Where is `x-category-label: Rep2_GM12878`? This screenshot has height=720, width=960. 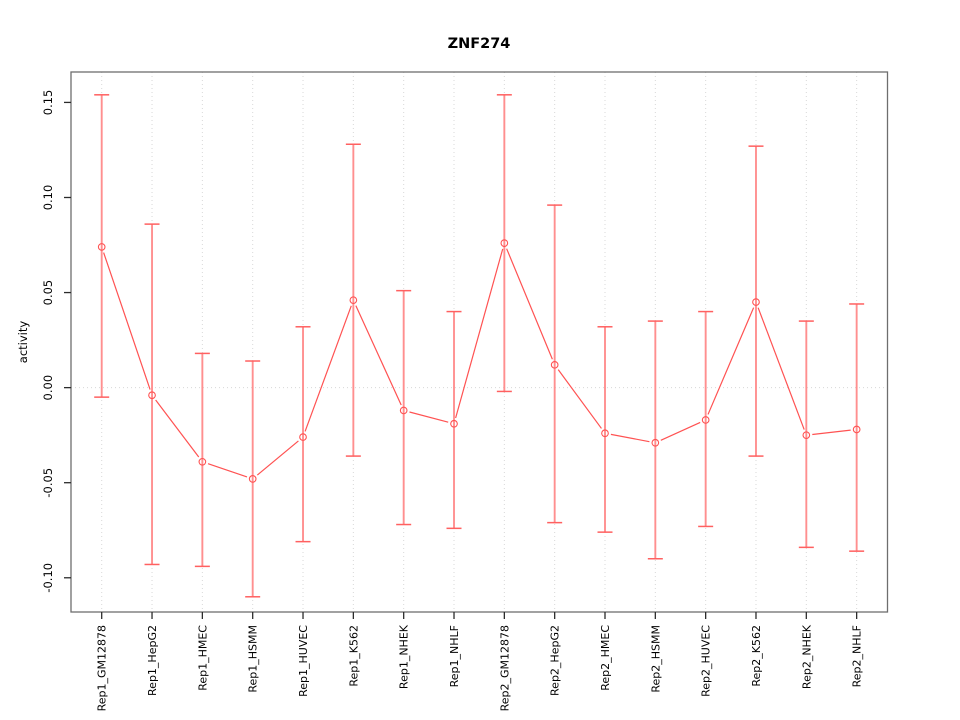
x-category-label: Rep2_GM12878 is located at coordinates (504, 668).